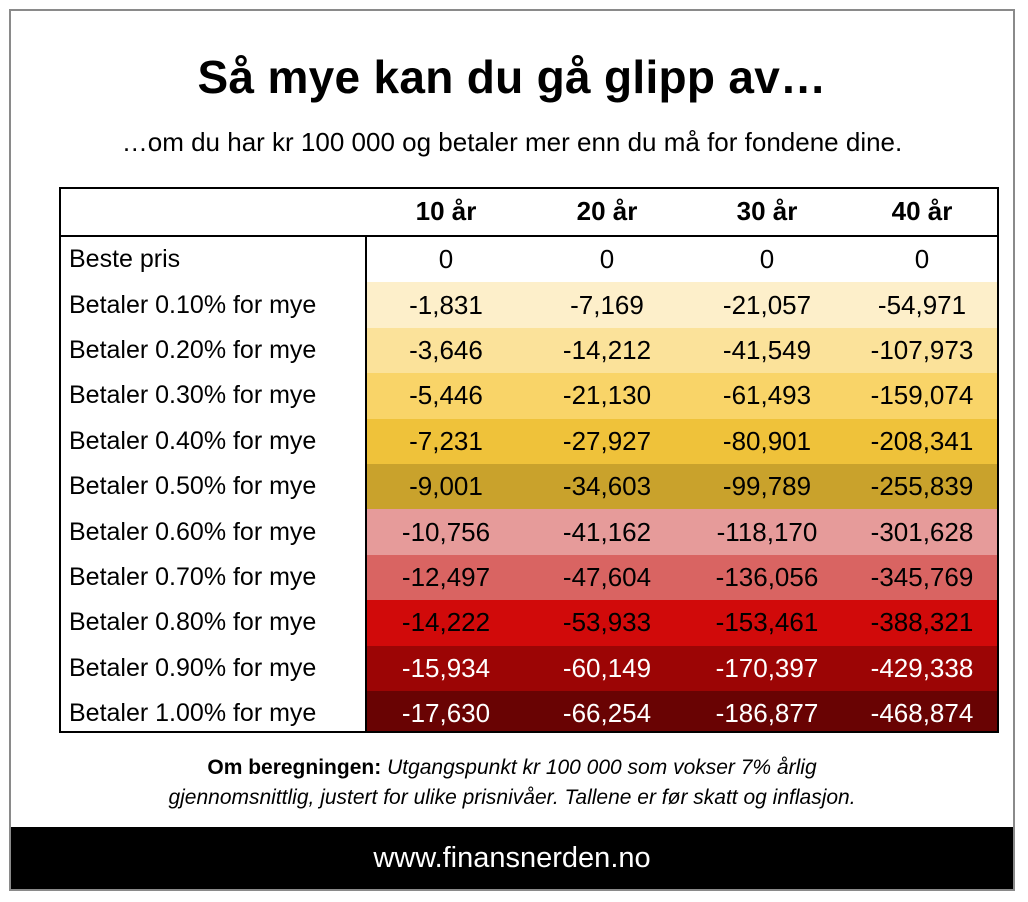 The height and width of the screenshot is (902, 1028). What do you see at coordinates (446, 623) in the screenshot?
I see `table-cell: -14,222` at bounding box center [446, 623].